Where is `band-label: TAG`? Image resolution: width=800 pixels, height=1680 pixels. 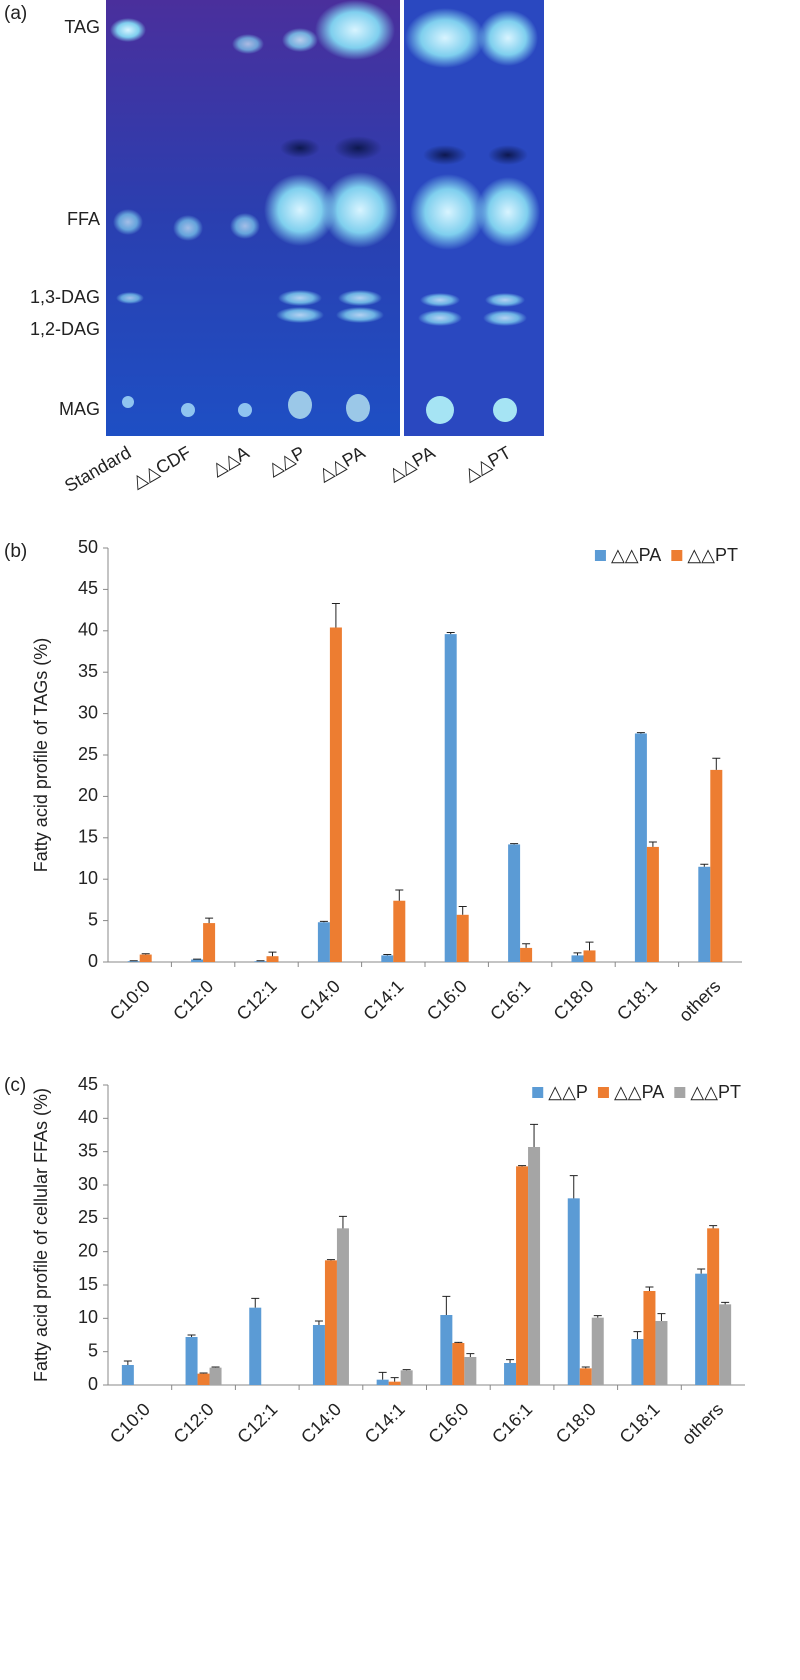 band-label: TAG is located at coordinates (82, 27).